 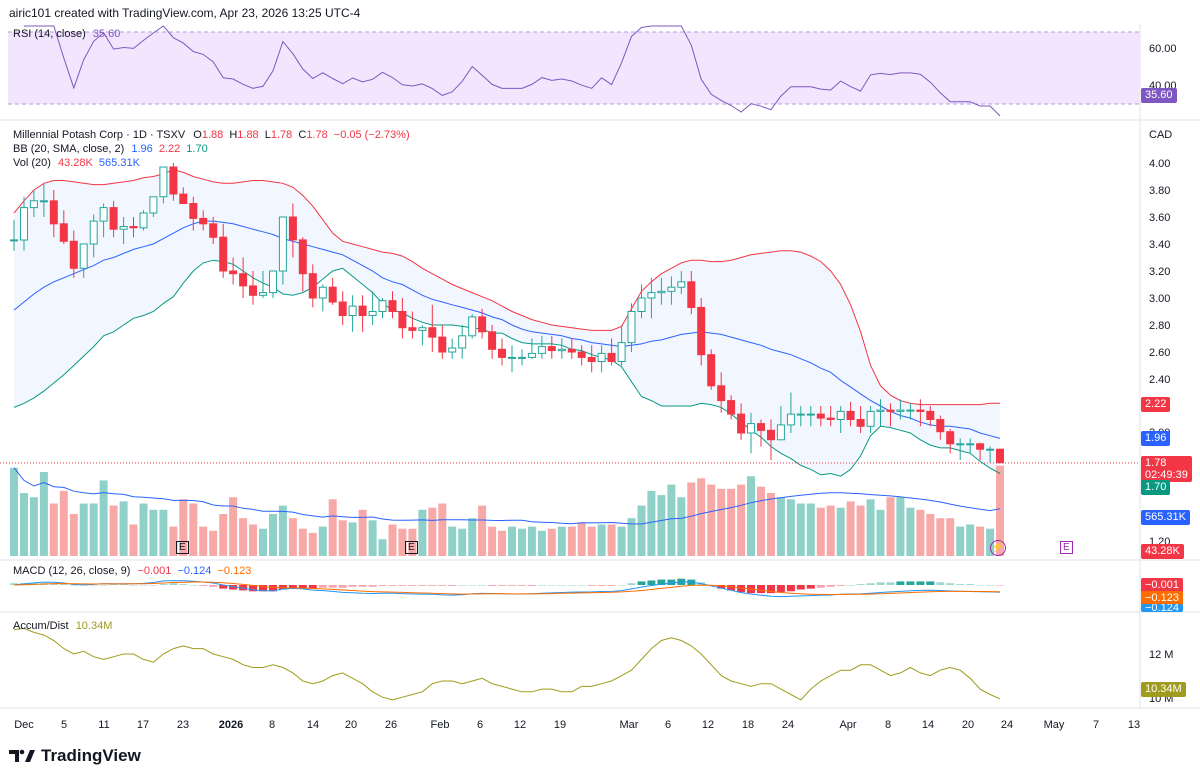 What do you see at coordinates (99, 135) in the screenshot?
I see `symbol-title: Millennial Potash Corp · 1D · TSXV` at bounding box center [99, 135].